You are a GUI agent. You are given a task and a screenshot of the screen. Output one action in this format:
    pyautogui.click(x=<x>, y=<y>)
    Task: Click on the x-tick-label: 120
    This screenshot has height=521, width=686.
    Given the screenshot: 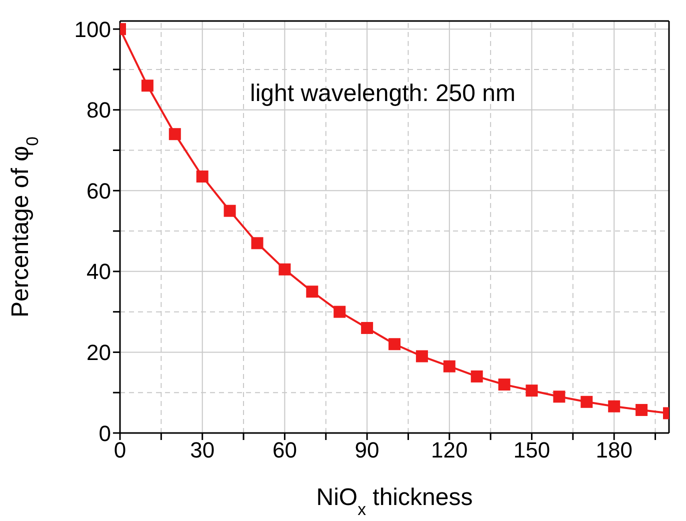 What is the action you would take?
    pyautogui.click(x=449, y=450)
    